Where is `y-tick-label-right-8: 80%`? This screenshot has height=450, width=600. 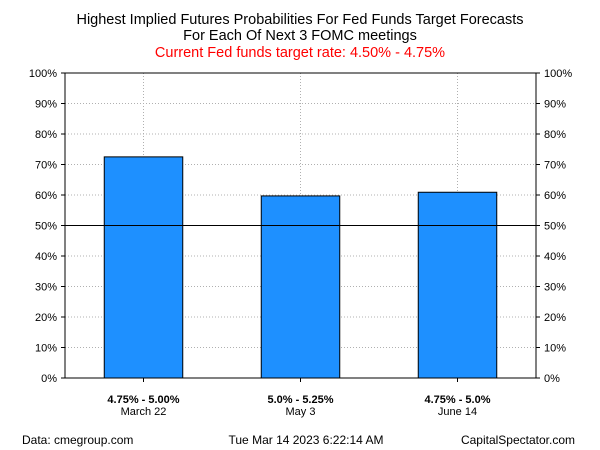
y-tick-label-right-8: 80% is located at coordinates (555, 135).